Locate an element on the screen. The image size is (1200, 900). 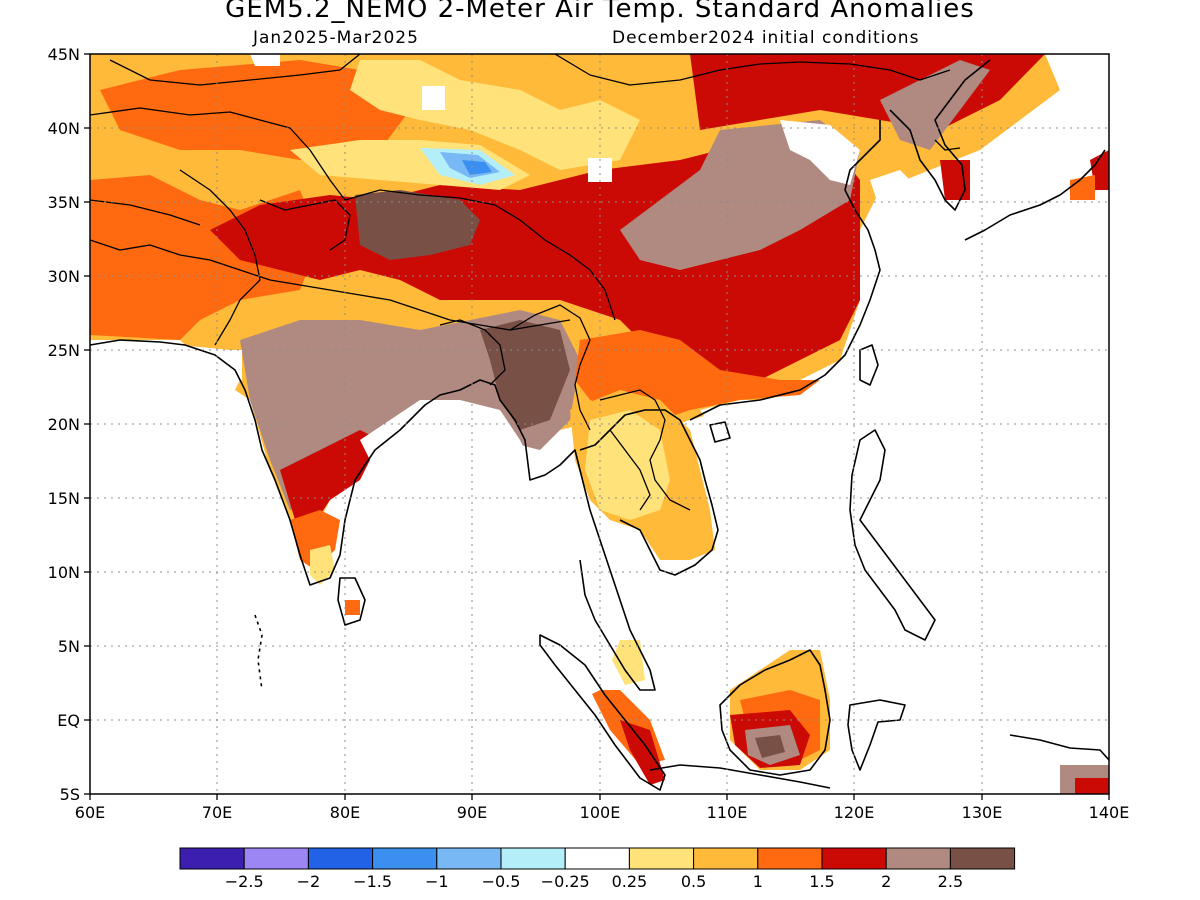
coastline-srilanka is located at coordinates (351, 601).